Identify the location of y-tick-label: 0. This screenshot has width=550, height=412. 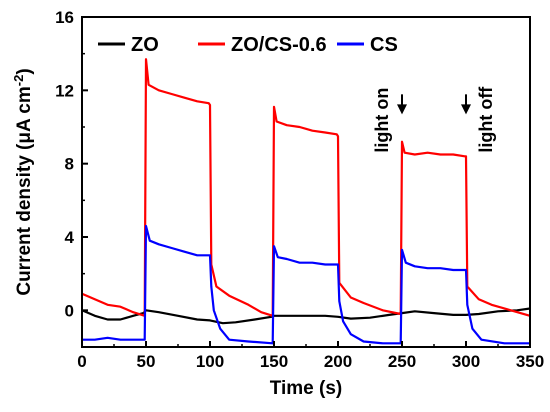
(69, 310).